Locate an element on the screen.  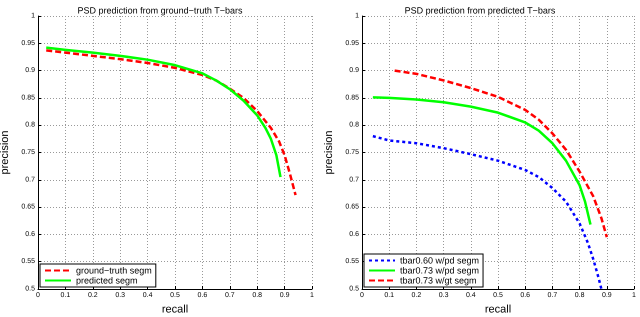
line-series is located at coordinates (482, 161).